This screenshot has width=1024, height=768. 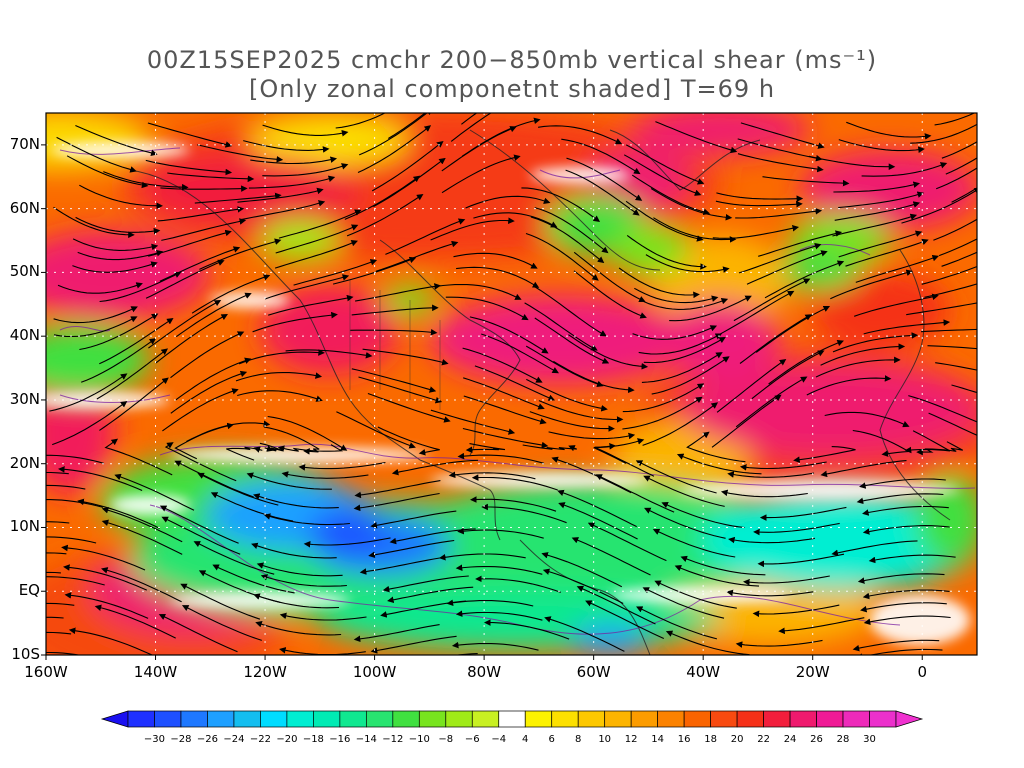 I want to click on colorbar-tick-label: 26, so click(x=816, y=739).